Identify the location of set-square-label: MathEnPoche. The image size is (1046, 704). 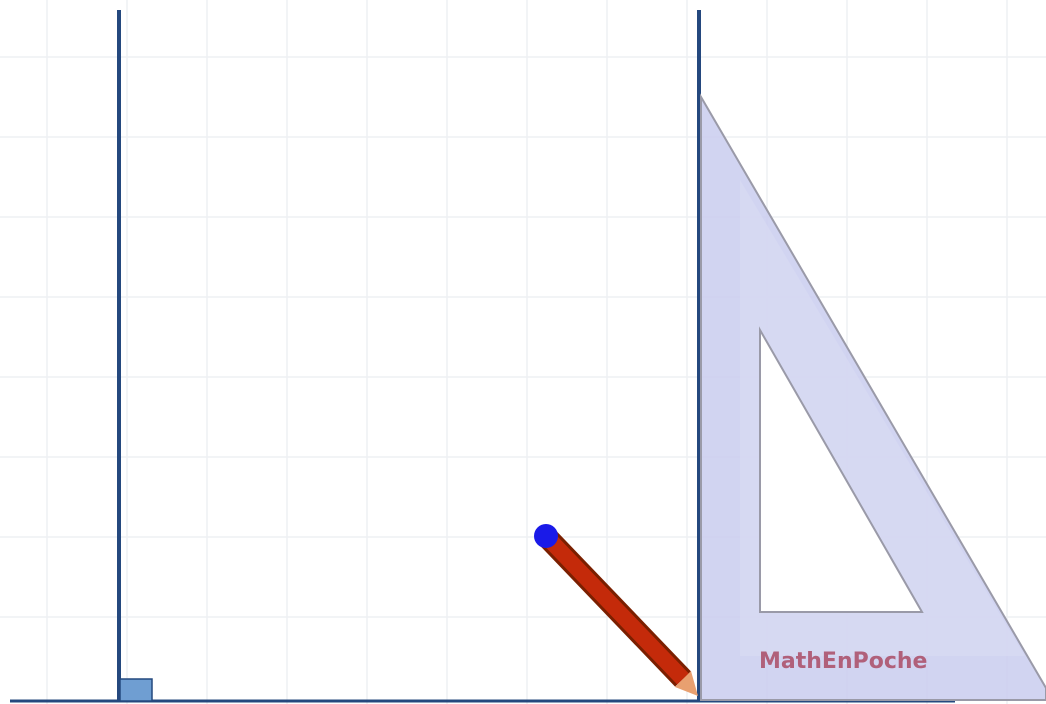
(843, 661).